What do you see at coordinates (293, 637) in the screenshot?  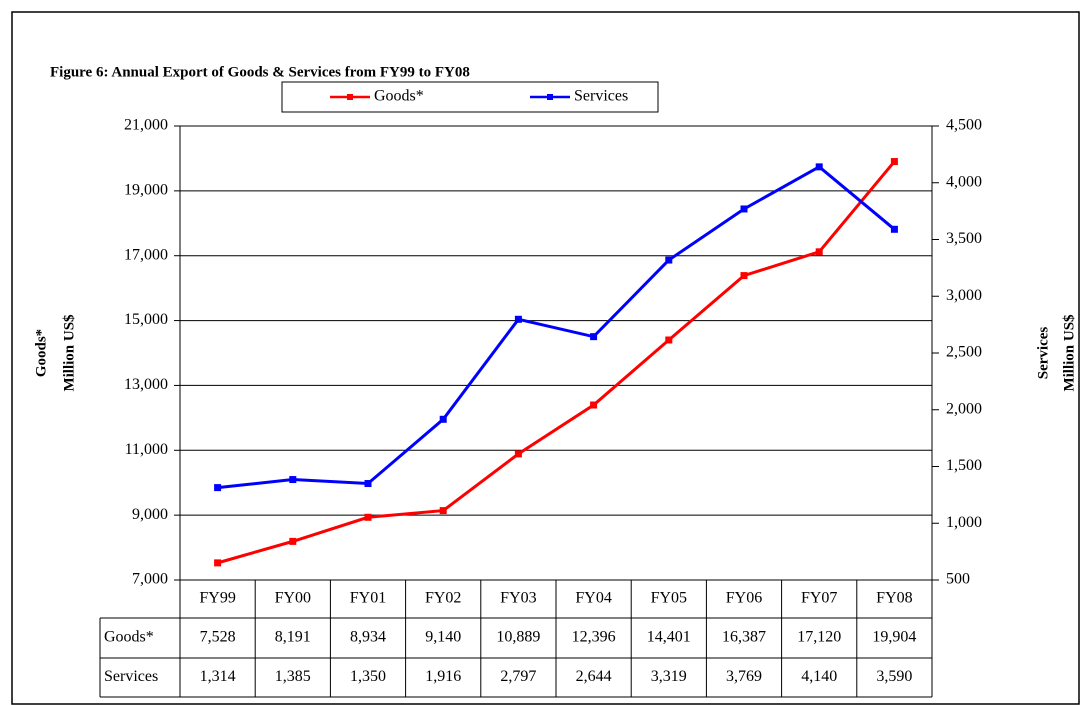 I see `table-cell: 8,191` at bounding box center [293, 637].